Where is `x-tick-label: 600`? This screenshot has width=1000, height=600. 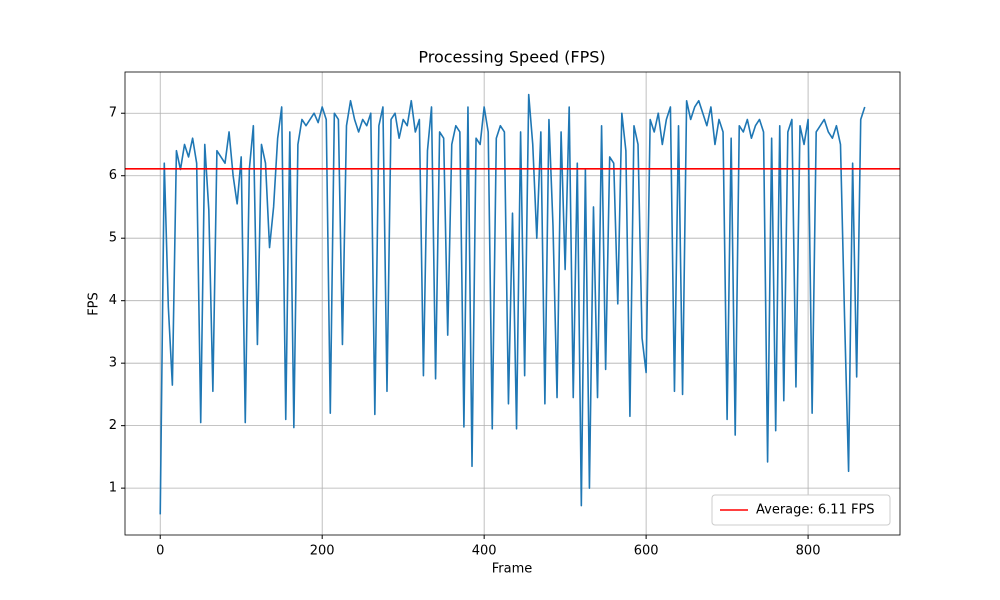
x-tick-label: 600 is located at coordinates (646, 551).